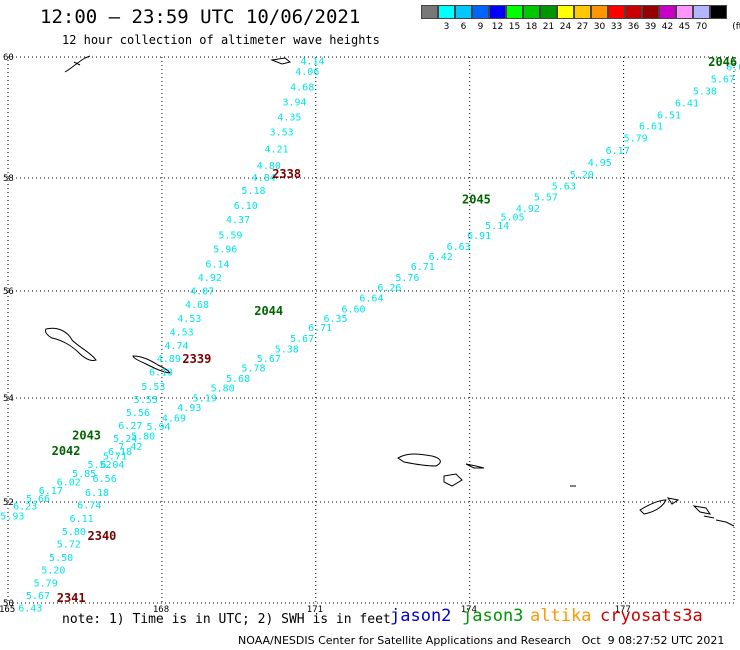  What do you see at coordinates (269, 166) in the screenshot?
I see `swh-label: 4.80` at bounding box center [269, 166].